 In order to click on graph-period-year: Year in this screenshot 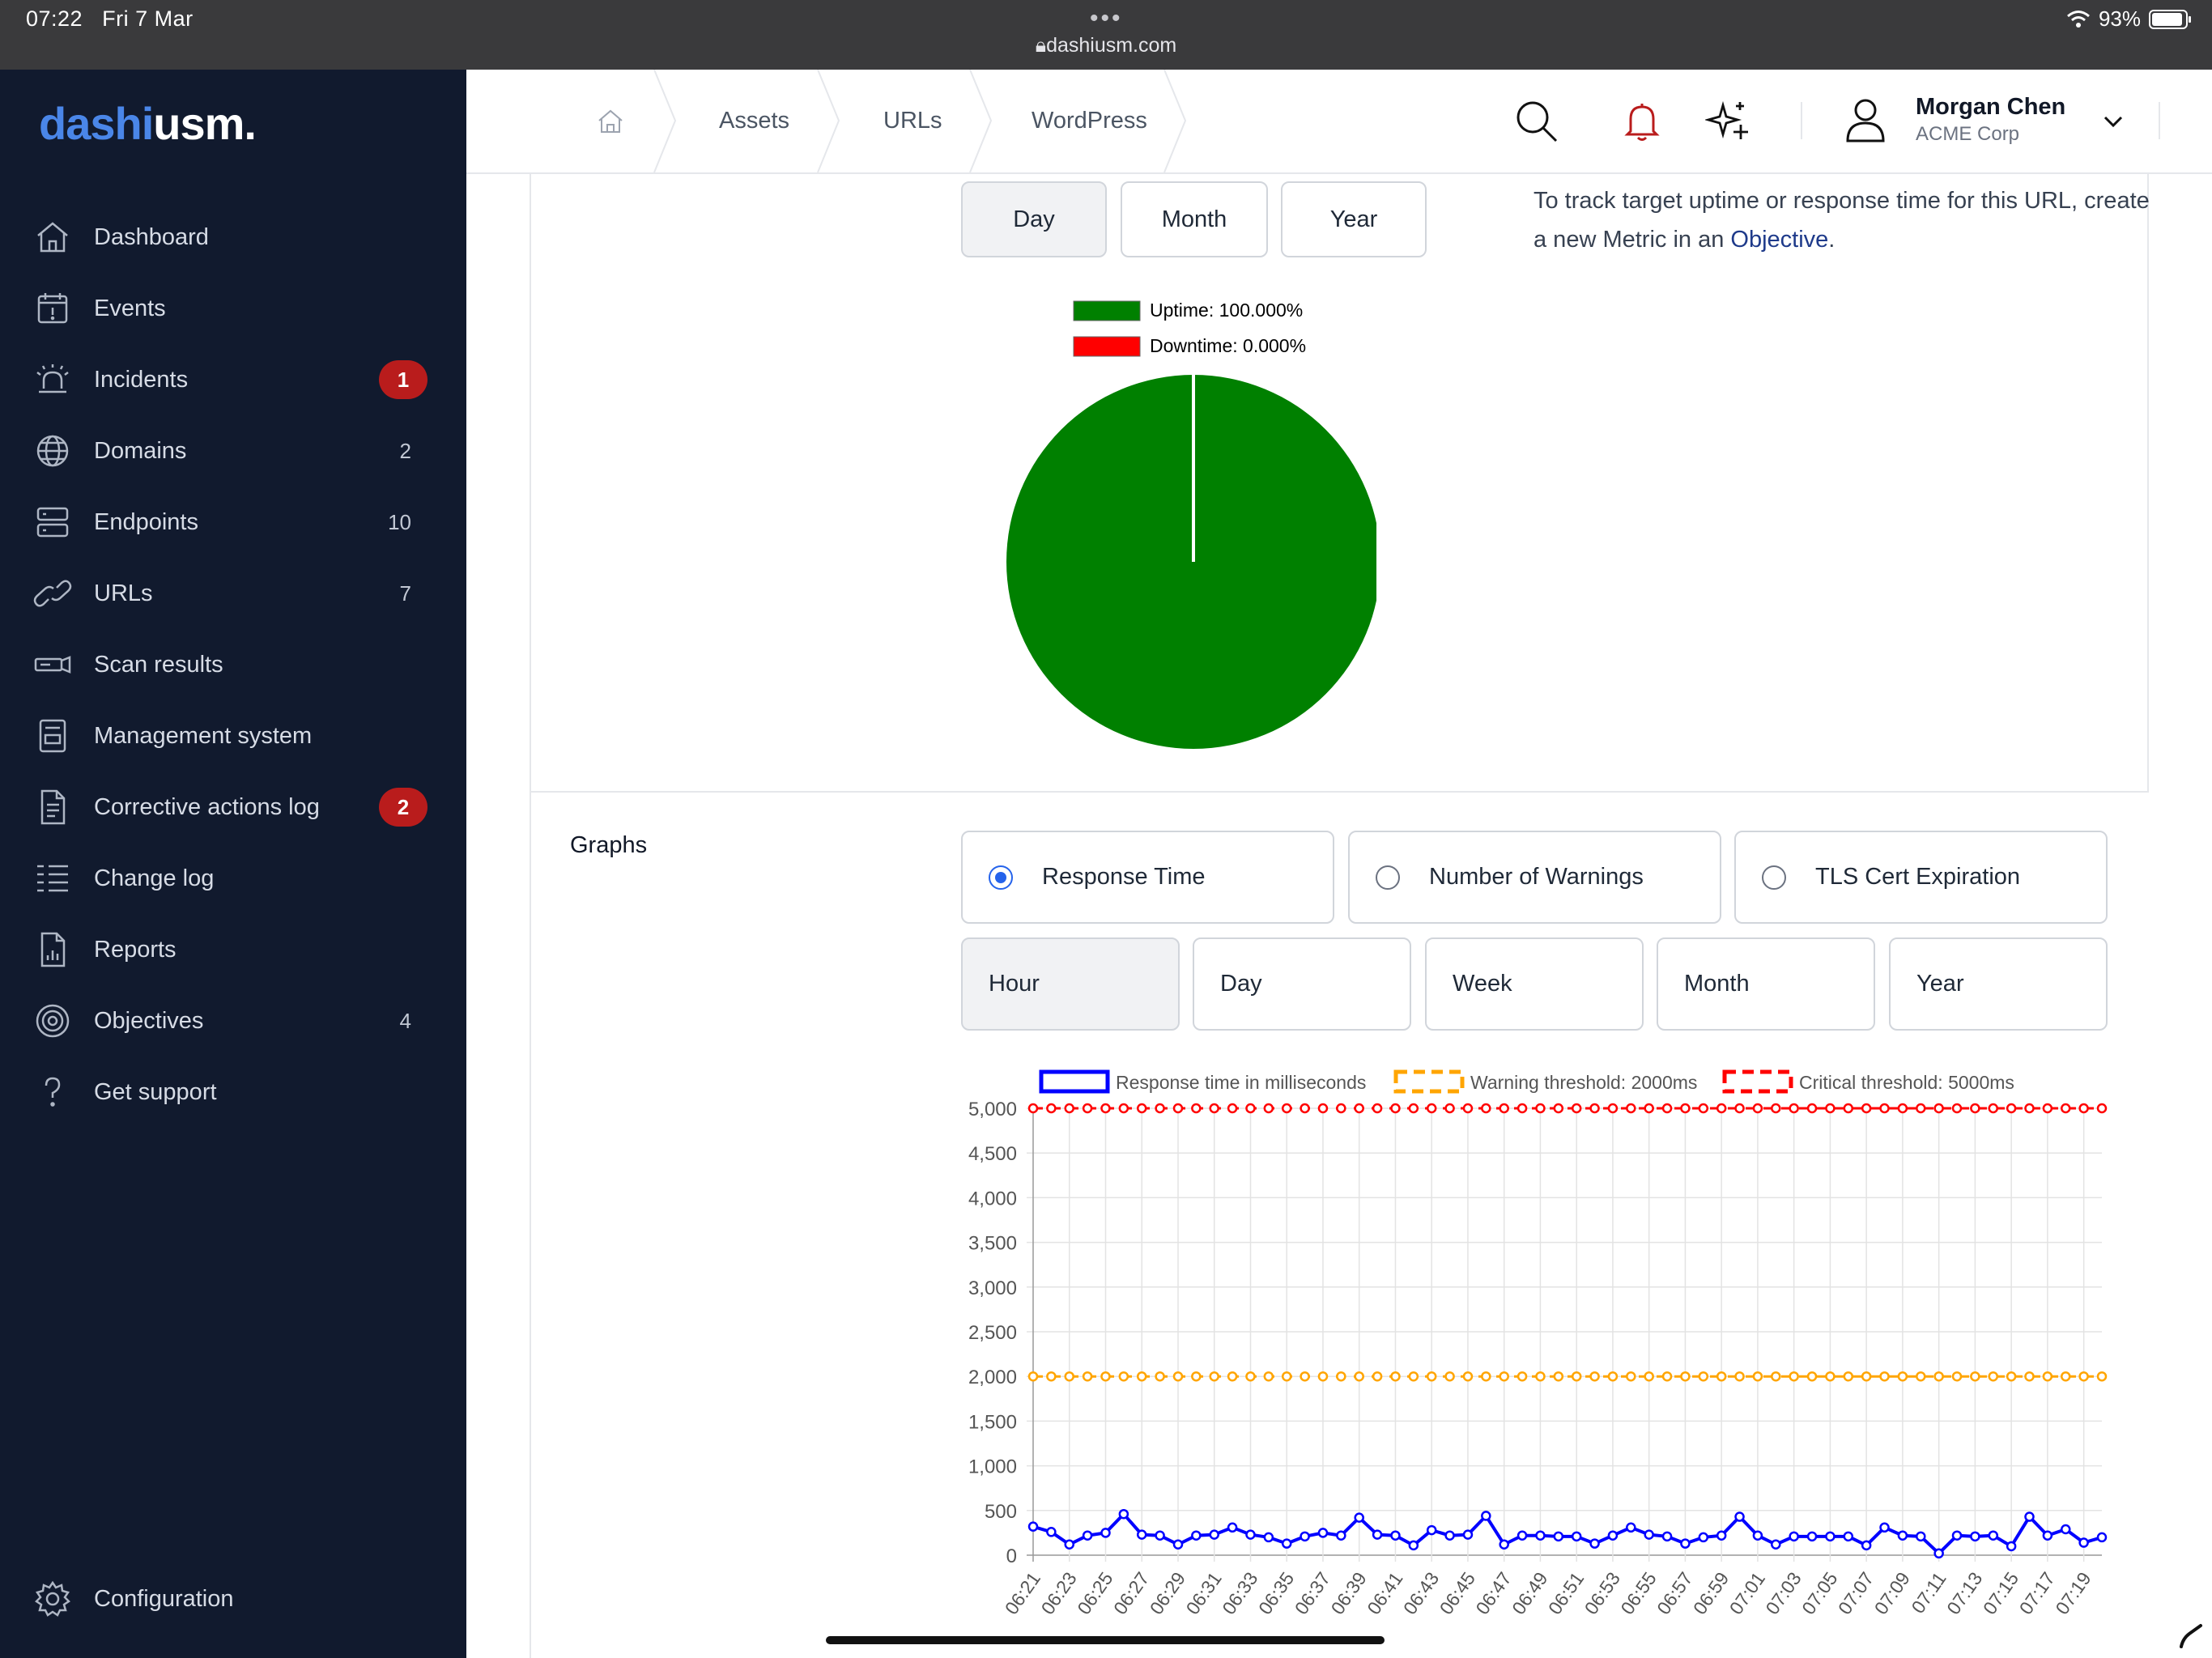, I will do `click(1998, 984)`.